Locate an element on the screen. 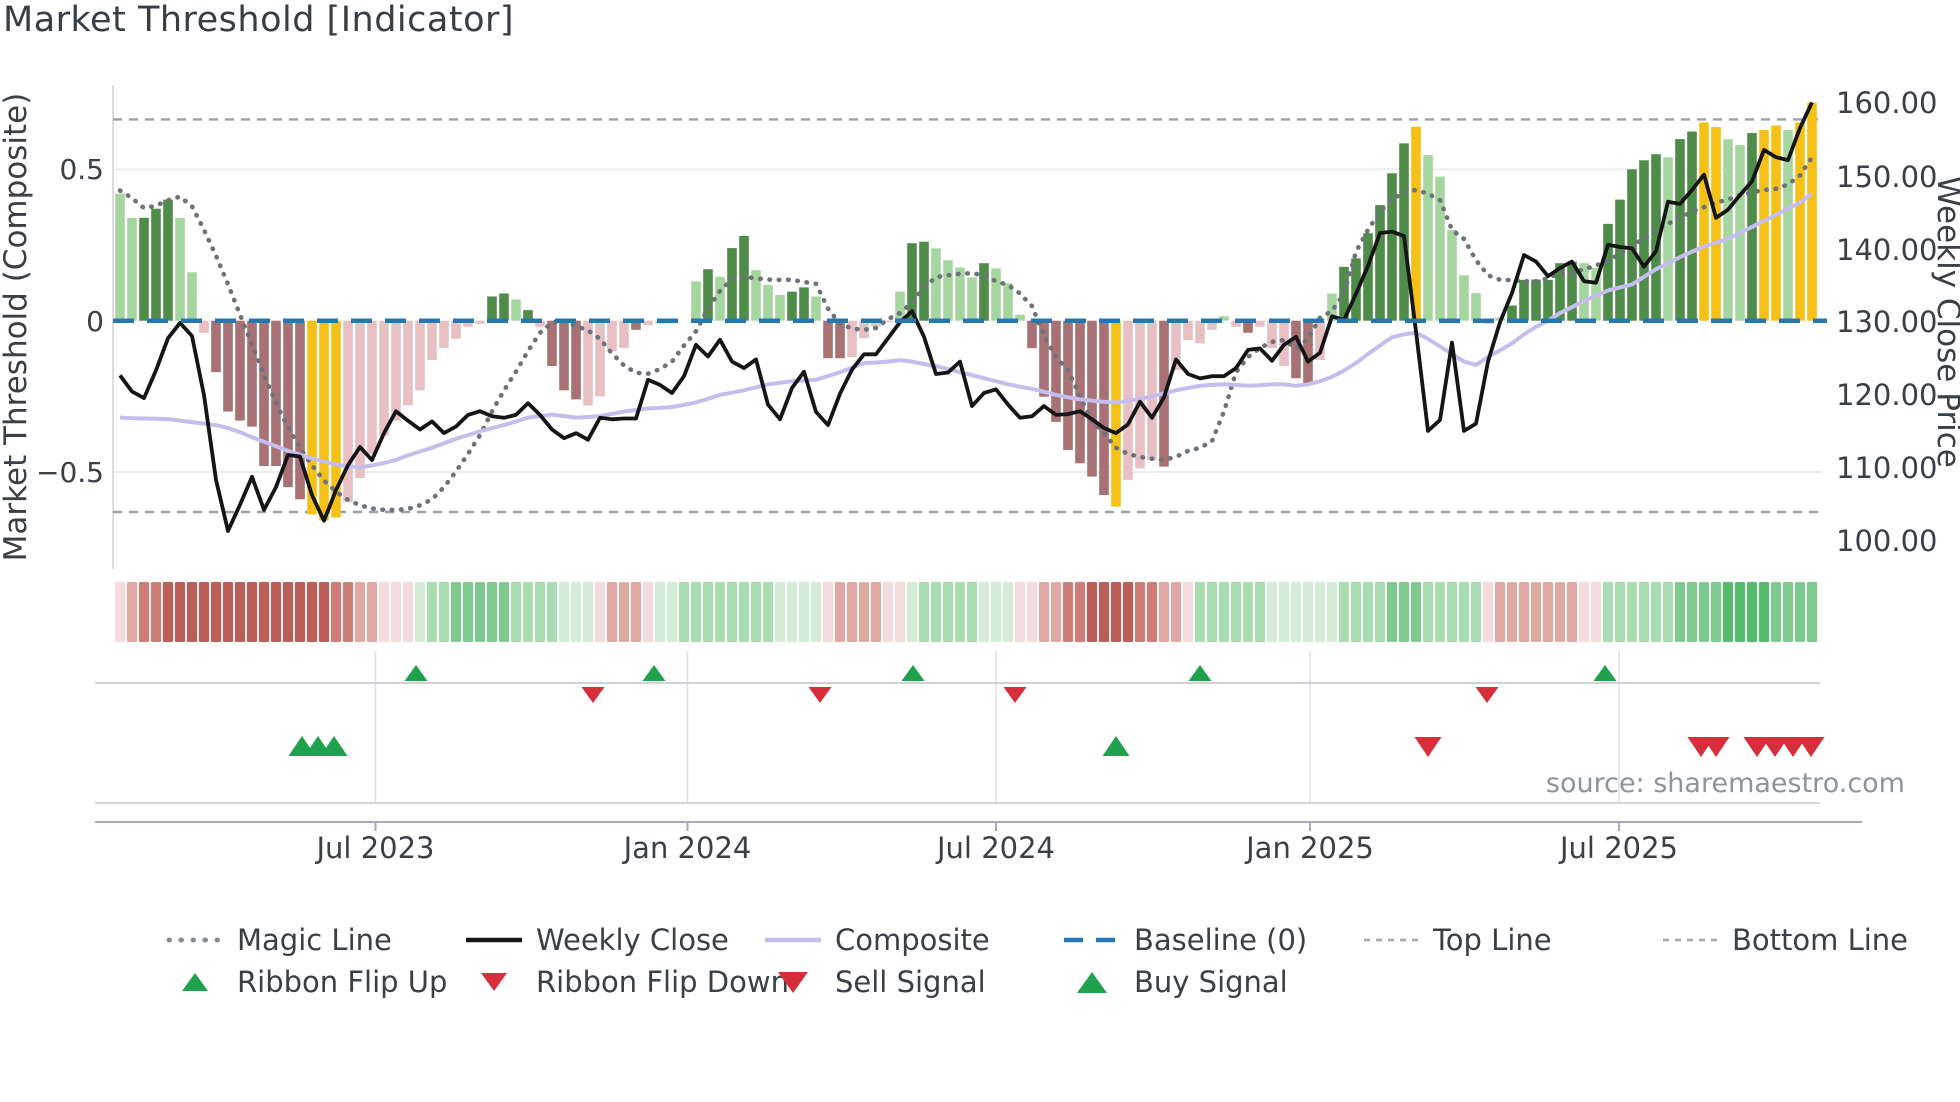  buy-signal-icon is located at coordinates (1092, 982).